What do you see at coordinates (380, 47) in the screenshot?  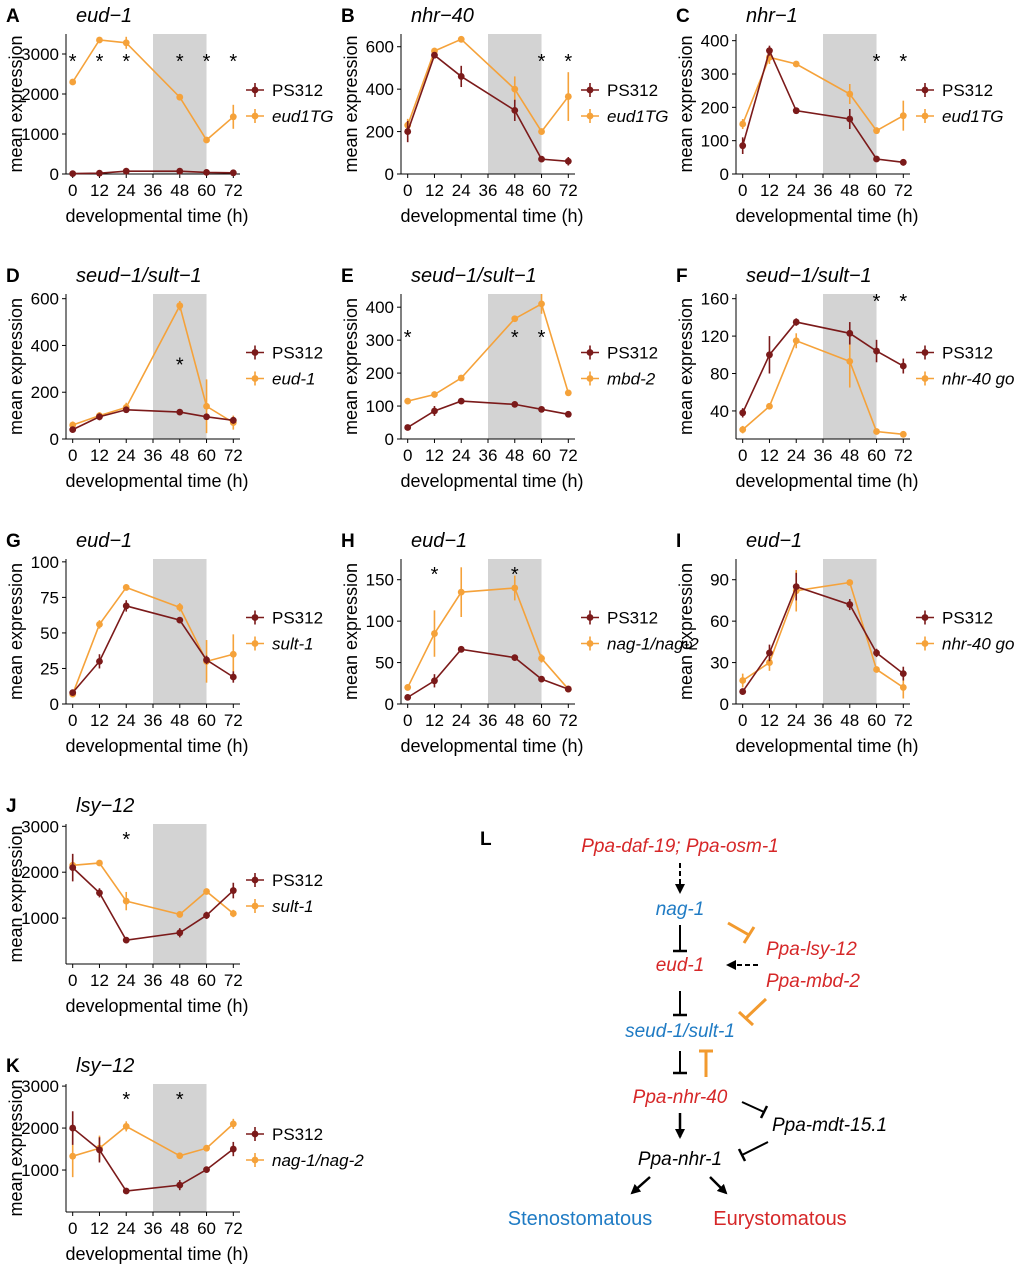 I see `y-tick-label: 600` at bounding box center [380, 47].